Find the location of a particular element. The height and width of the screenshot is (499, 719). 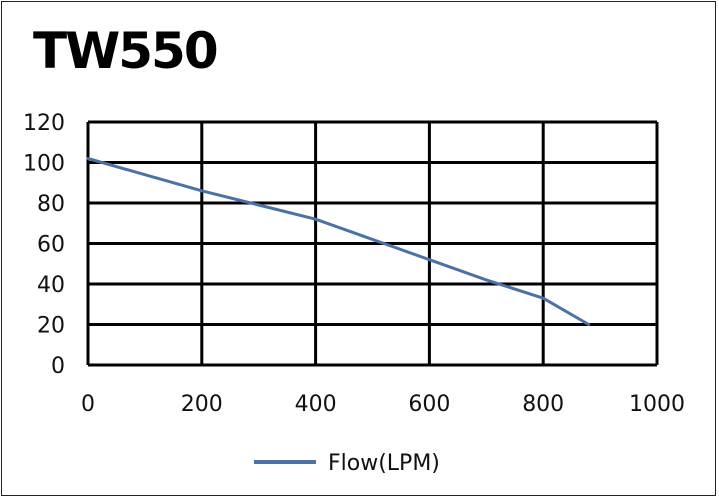

y-tick-label: 80 is located at coordinates (51, 204).